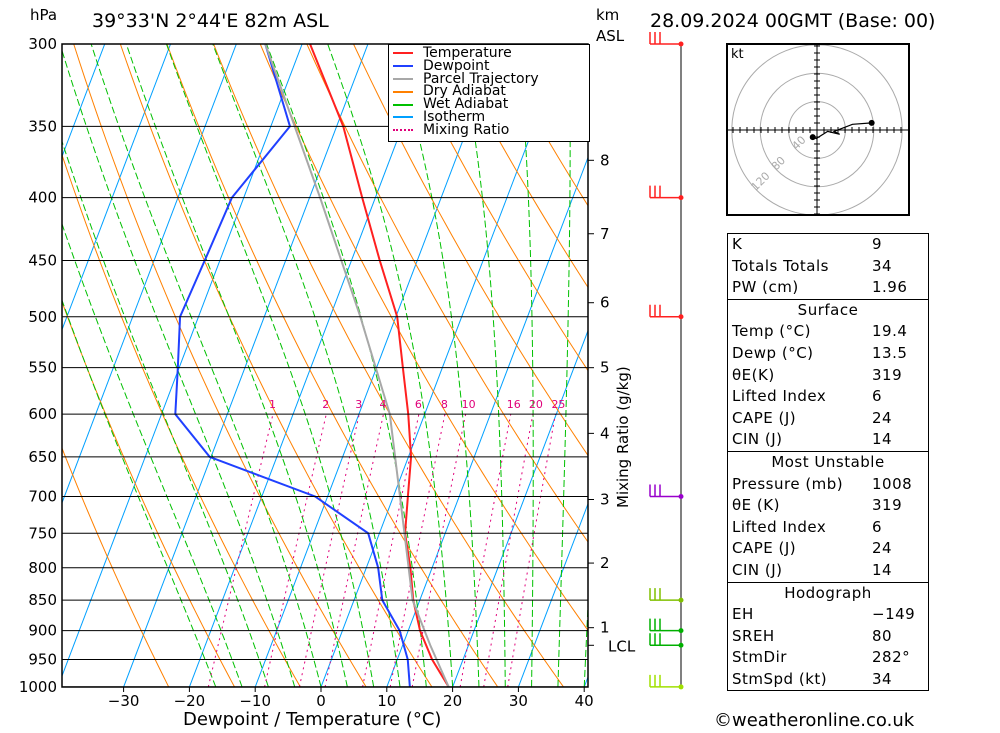  What do you see at coordinates (608, 15) in the screenshot?
I see `km-label: km` at bounding box center [608, 15].